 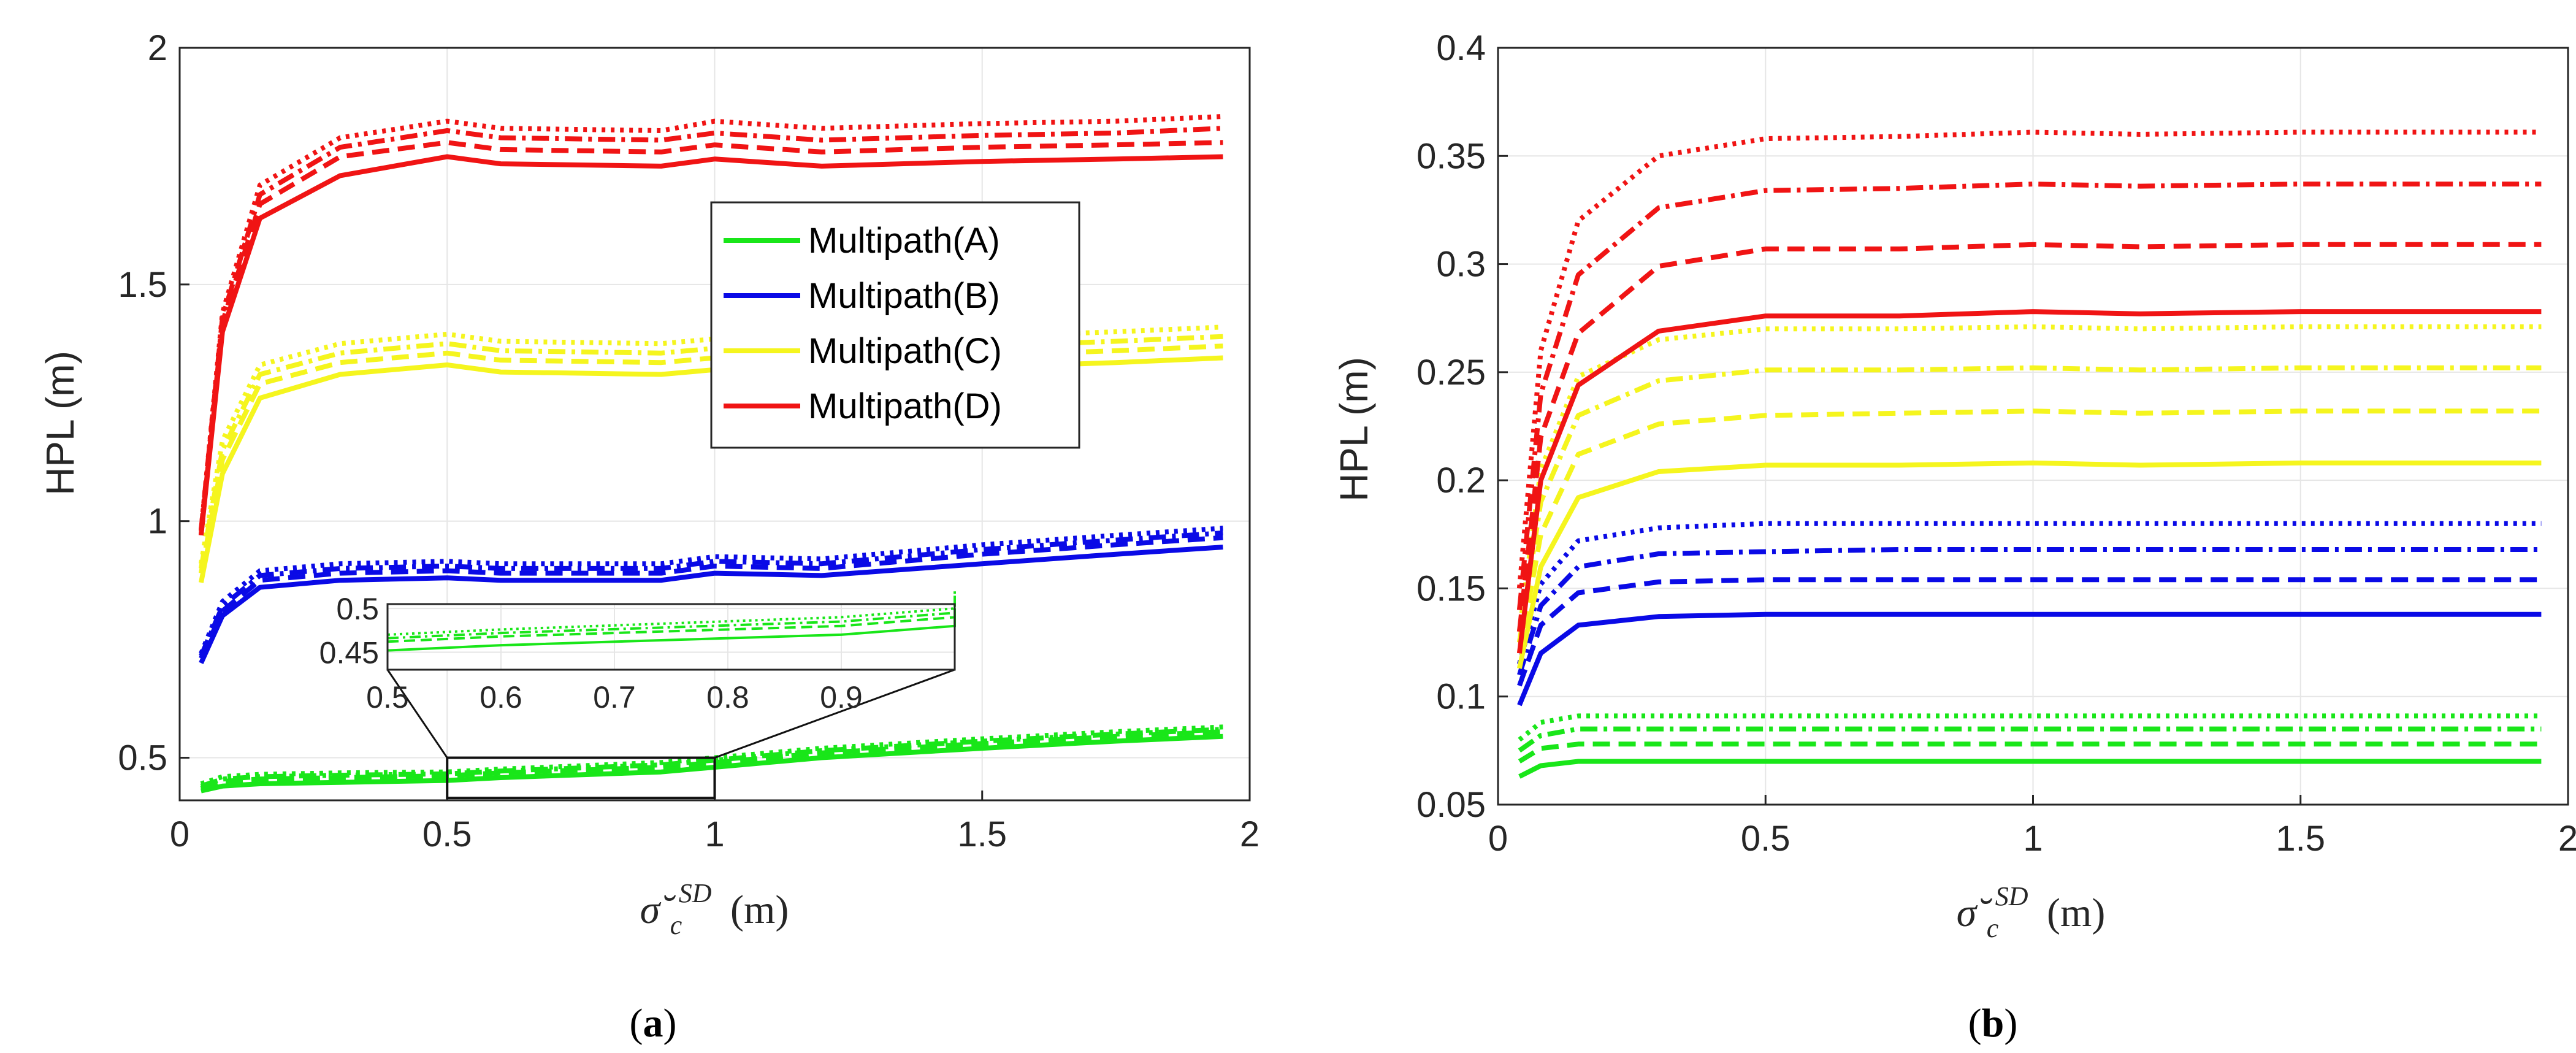 I want to click on series-line-multipath-a-dotted, so click(x=2030, y=727).